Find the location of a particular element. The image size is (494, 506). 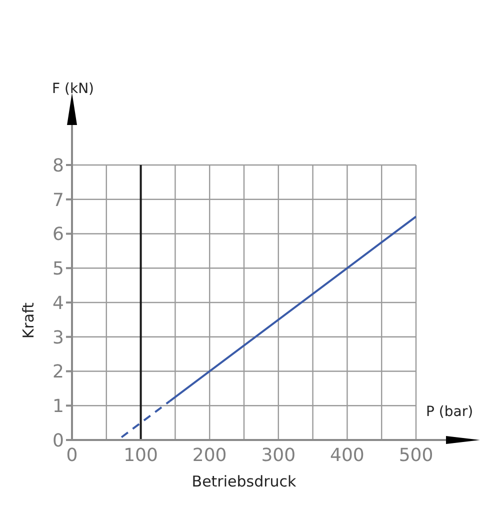

text: P (bar) is located at coordinates (450, 412).